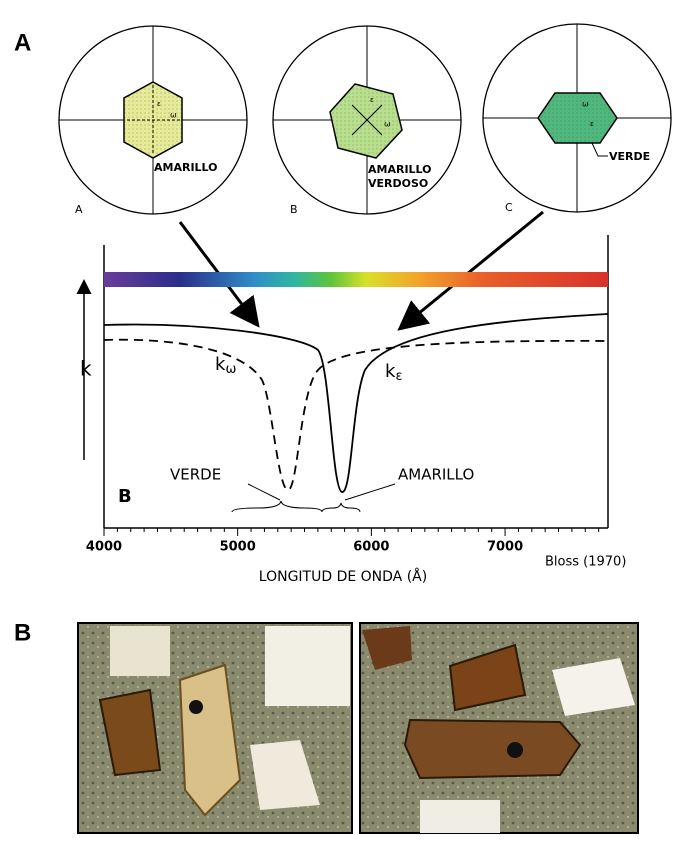 This screenshot has width=686, height=856. I want to click on curve-label: kω, so click(225, 365).